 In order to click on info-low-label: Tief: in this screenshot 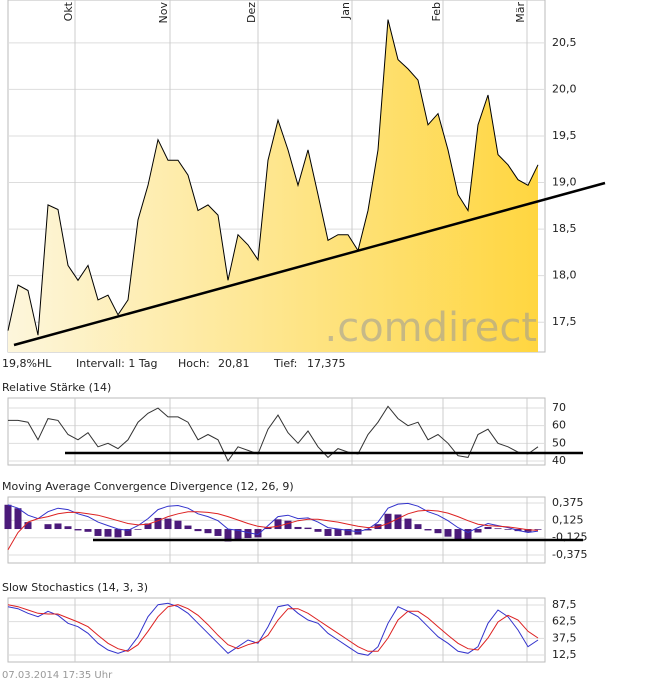, I will do `click(285, 363)`.